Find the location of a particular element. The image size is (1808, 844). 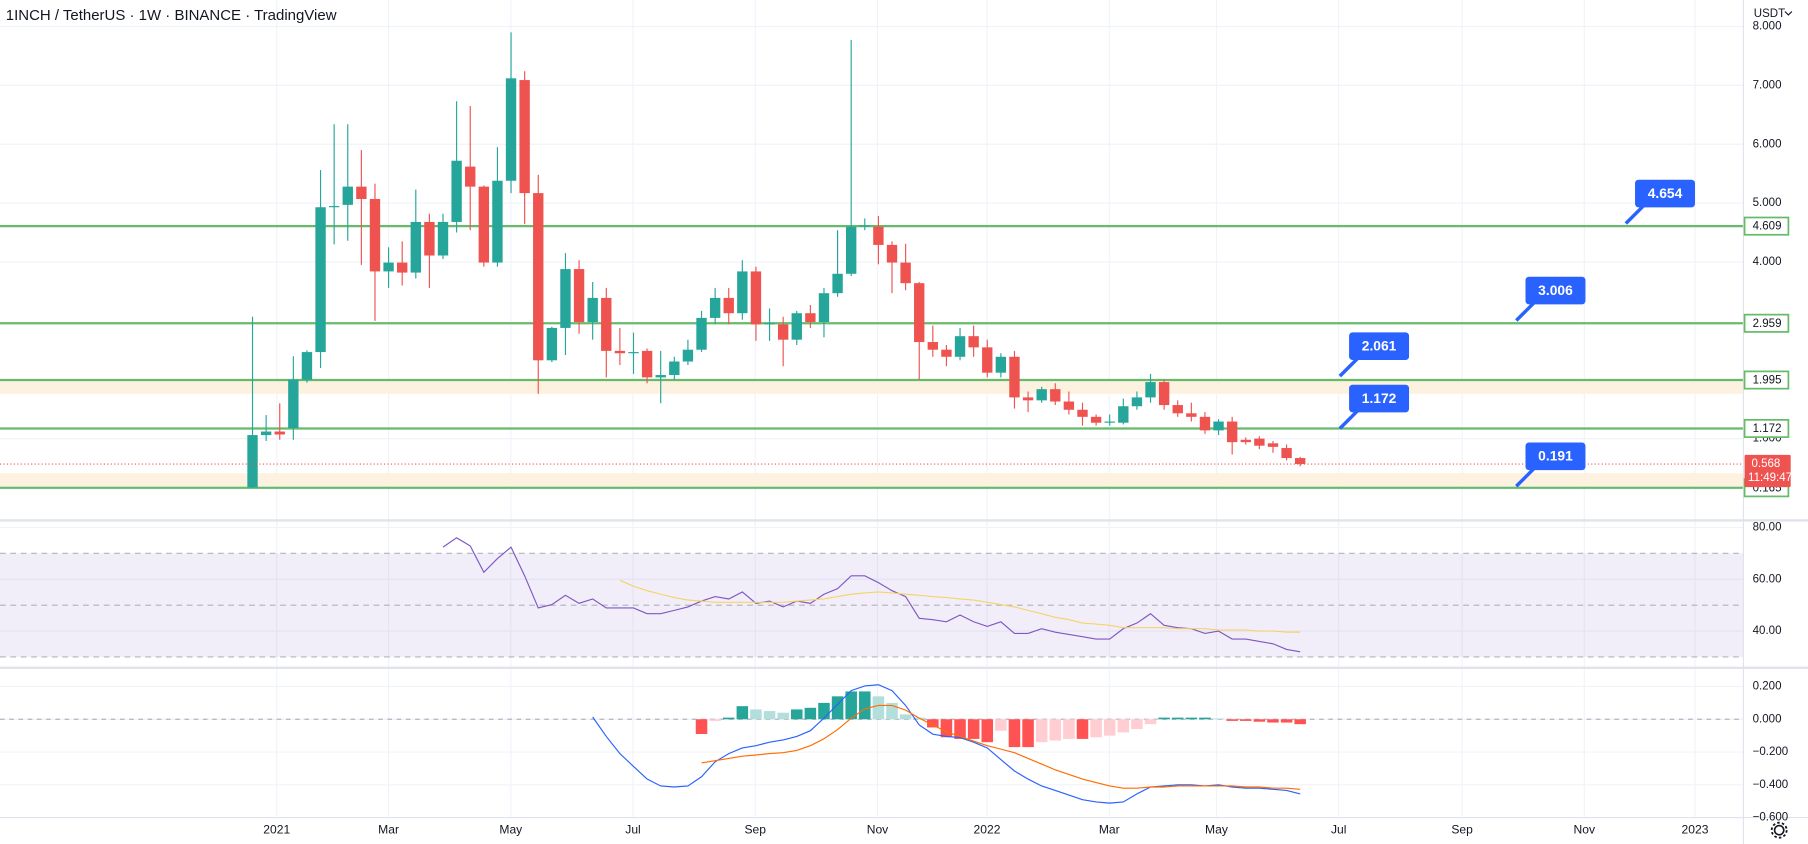

x-tick-label: Mar is located at coordinates (1109, 829).